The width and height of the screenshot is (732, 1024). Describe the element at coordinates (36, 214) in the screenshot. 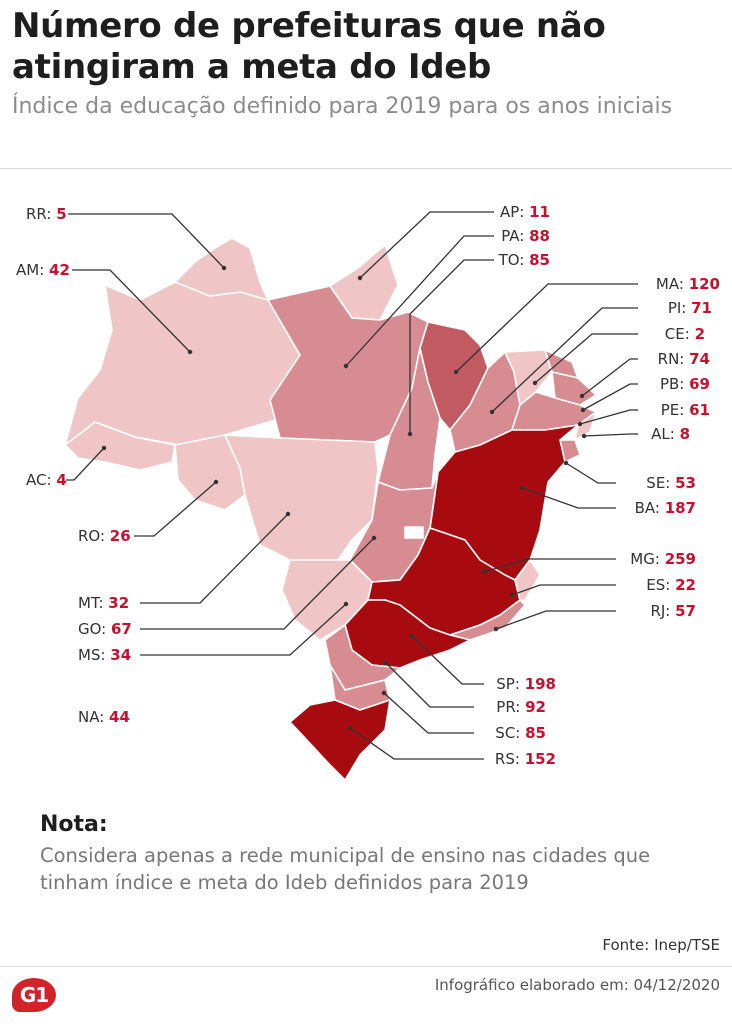

I see `state-code-rr: RR` at that location.